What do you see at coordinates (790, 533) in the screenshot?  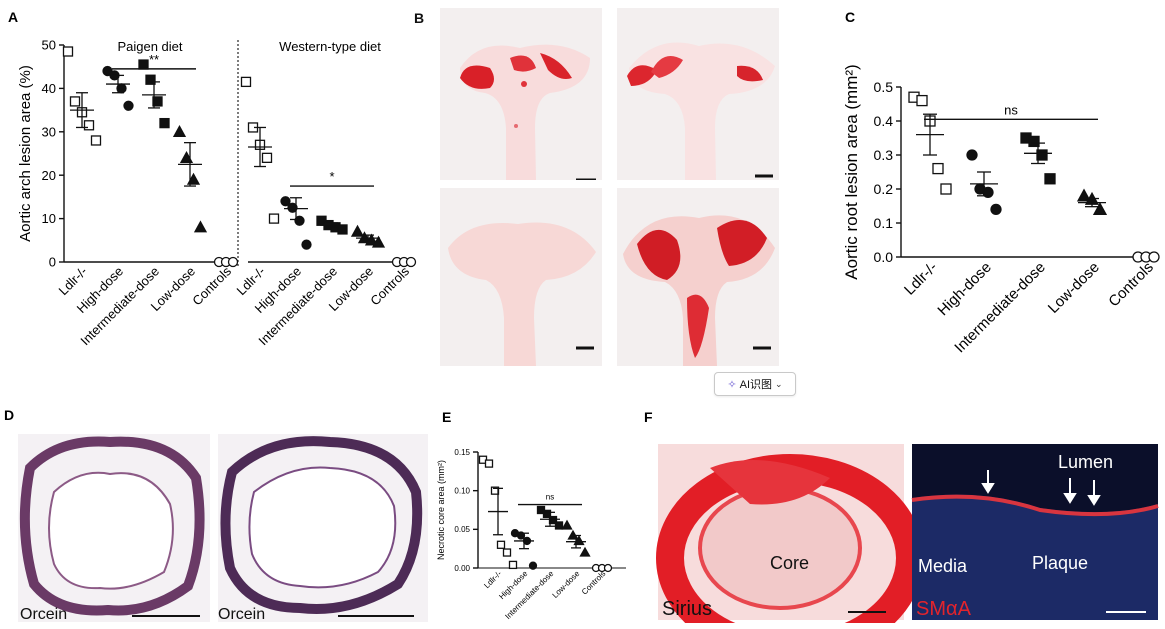 I see `sirius-image: Core Sirius` at bounding box center [790, 533].